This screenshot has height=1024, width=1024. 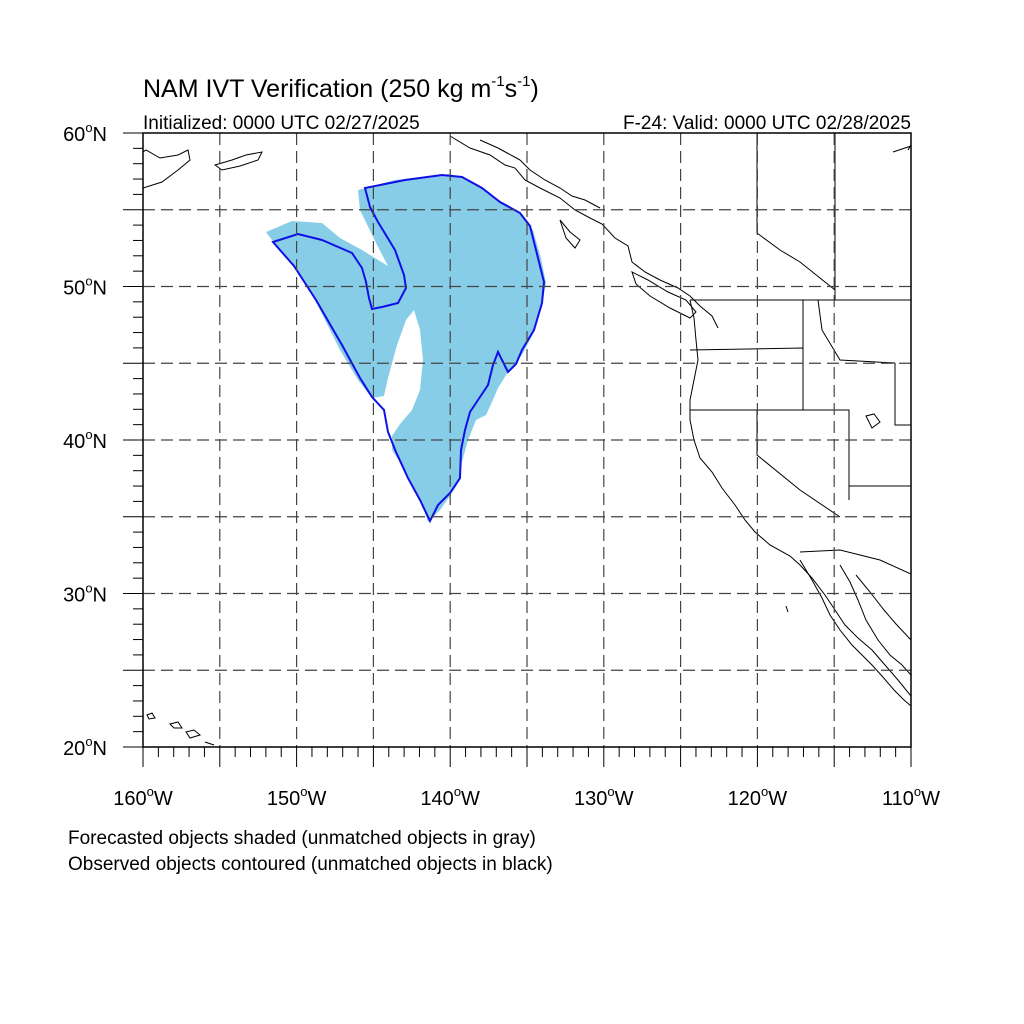 I want to click on lat-label: 50oN, so click(x=85, y=287).